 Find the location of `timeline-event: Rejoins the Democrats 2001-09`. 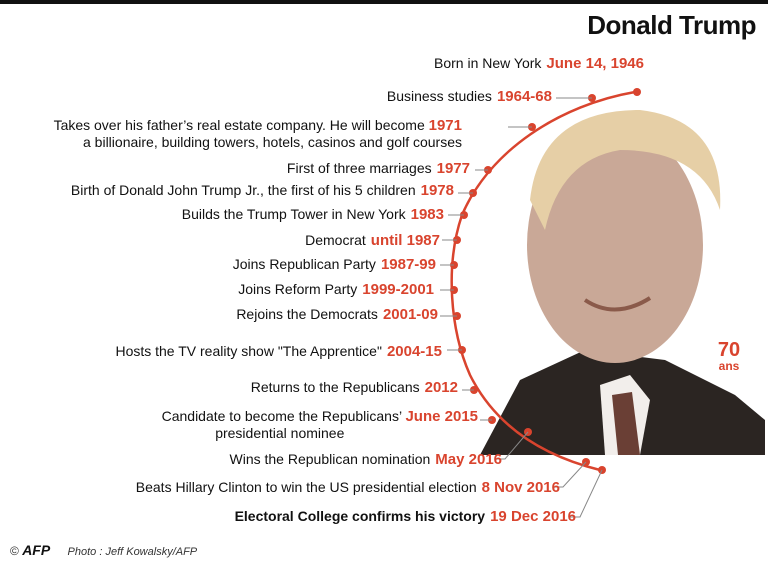

timeline-event: Rejoins the Democrats 2001-09 is located at coordinates (337, 314).